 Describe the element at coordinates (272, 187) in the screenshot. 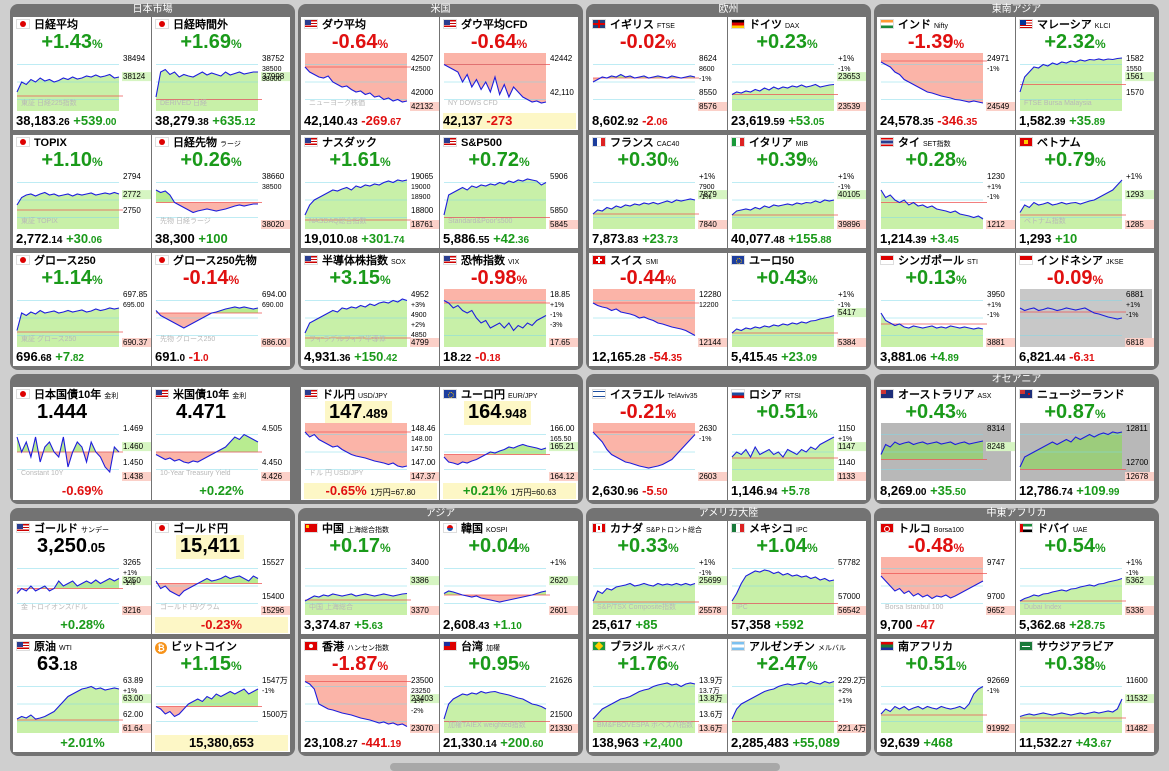

I see `axis-tick-label: 38500` at that location.